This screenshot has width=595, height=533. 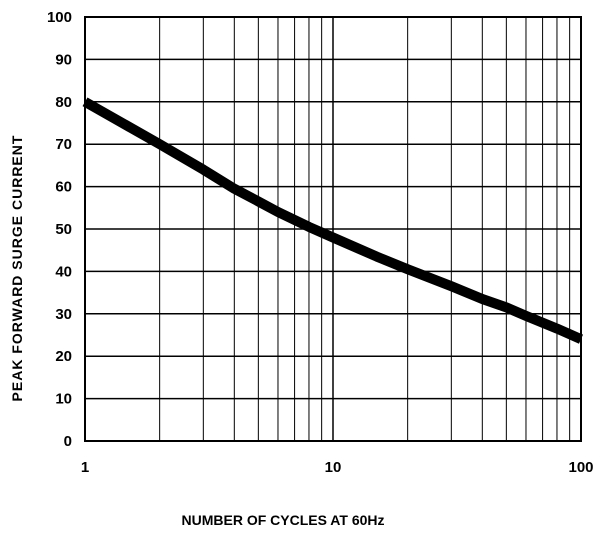 What do you see at coordinates (63, 271) in the screenshot?
I see `y-tick-label: 40` at bounding box center [63, 271].